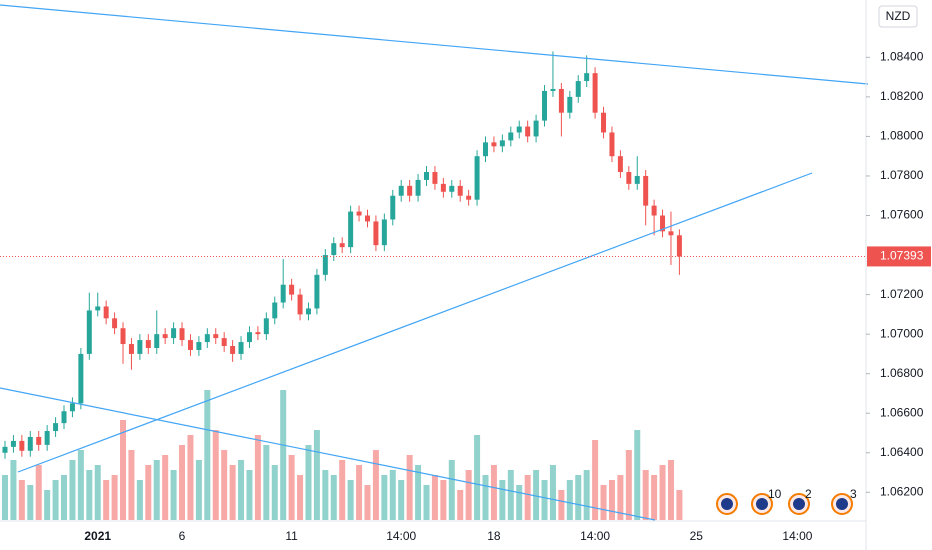 Image resolution: width=932 pixels, height=550 pixels. Describe the element at coordinates (902, 136) in the screenshot. I see `y-tick-label: 1.08000` at that location.